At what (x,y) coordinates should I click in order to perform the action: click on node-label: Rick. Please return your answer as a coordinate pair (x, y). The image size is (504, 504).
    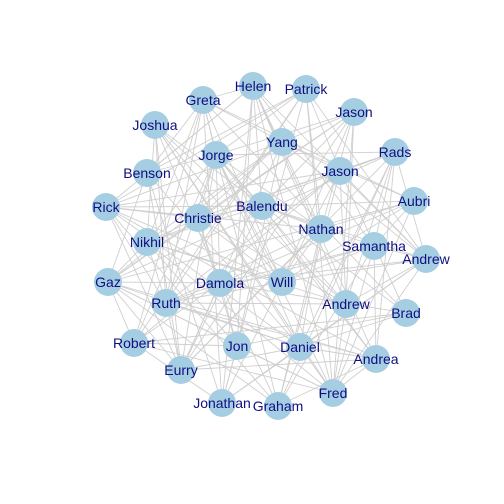
    Looking at the image, I should click on (106, 207).